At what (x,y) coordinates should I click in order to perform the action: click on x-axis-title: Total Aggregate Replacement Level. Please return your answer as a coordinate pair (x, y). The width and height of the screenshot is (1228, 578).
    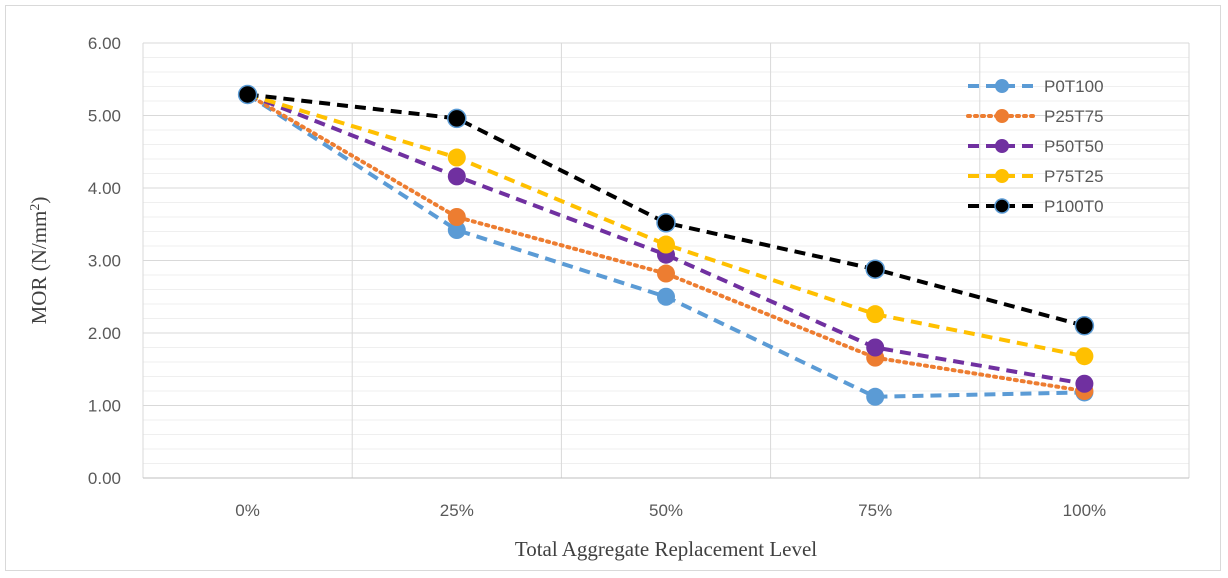
    Looking at the image, I should click on (666, 549).